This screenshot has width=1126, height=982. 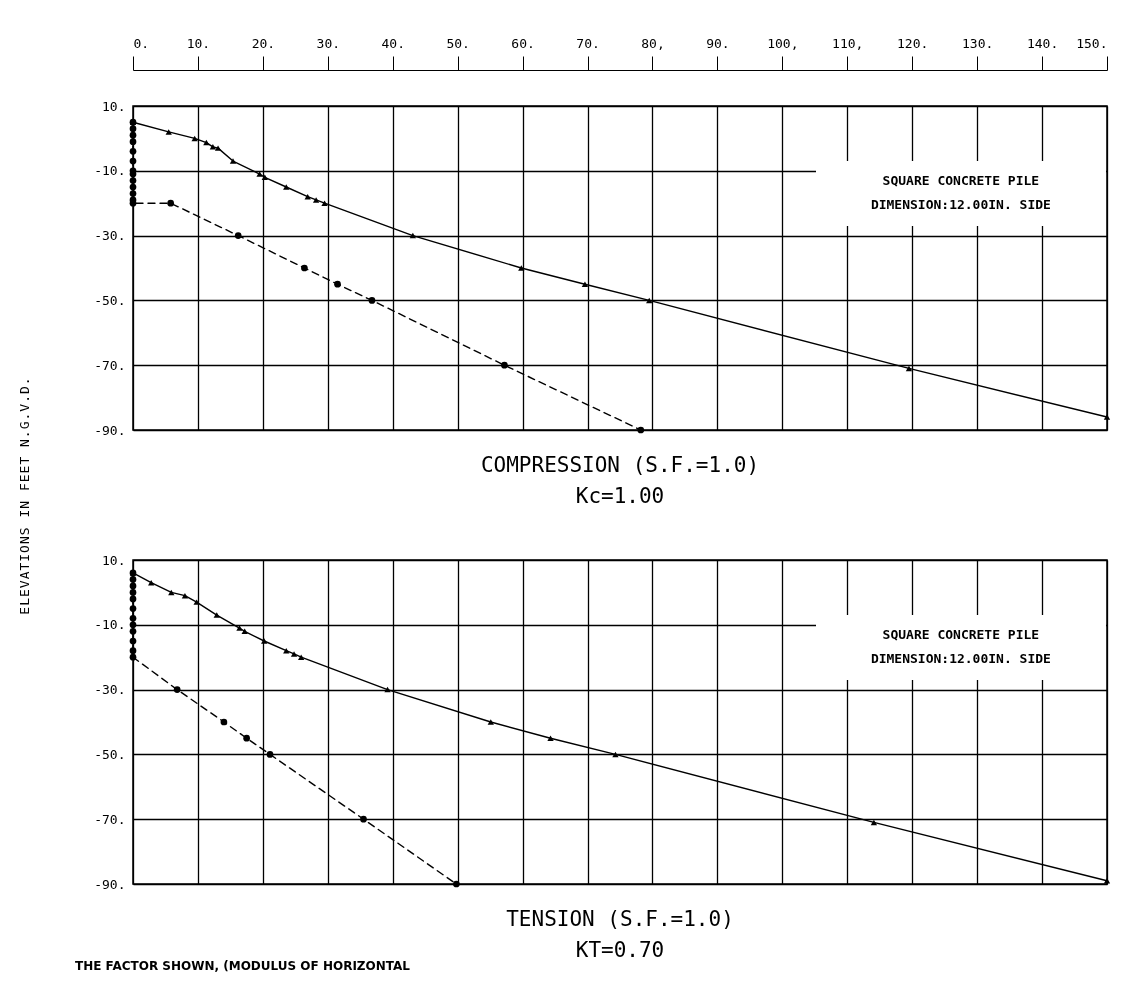 I want to click on x-tick-label: 80,, so click(x=653, y=43).